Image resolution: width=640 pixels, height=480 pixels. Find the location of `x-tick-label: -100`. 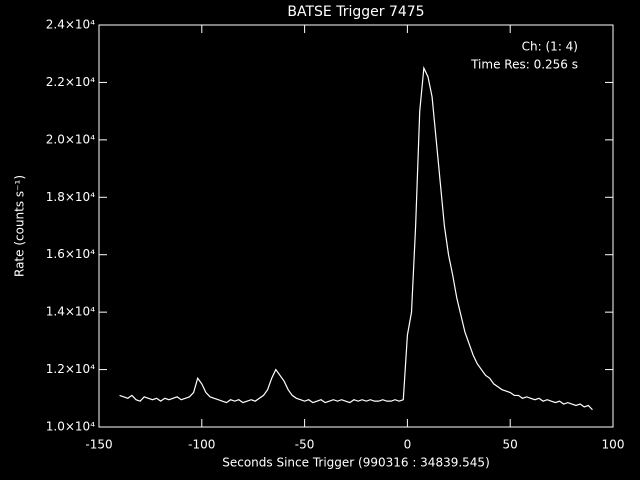

x-tick-label: -100 is located at coordinates (201, 445).